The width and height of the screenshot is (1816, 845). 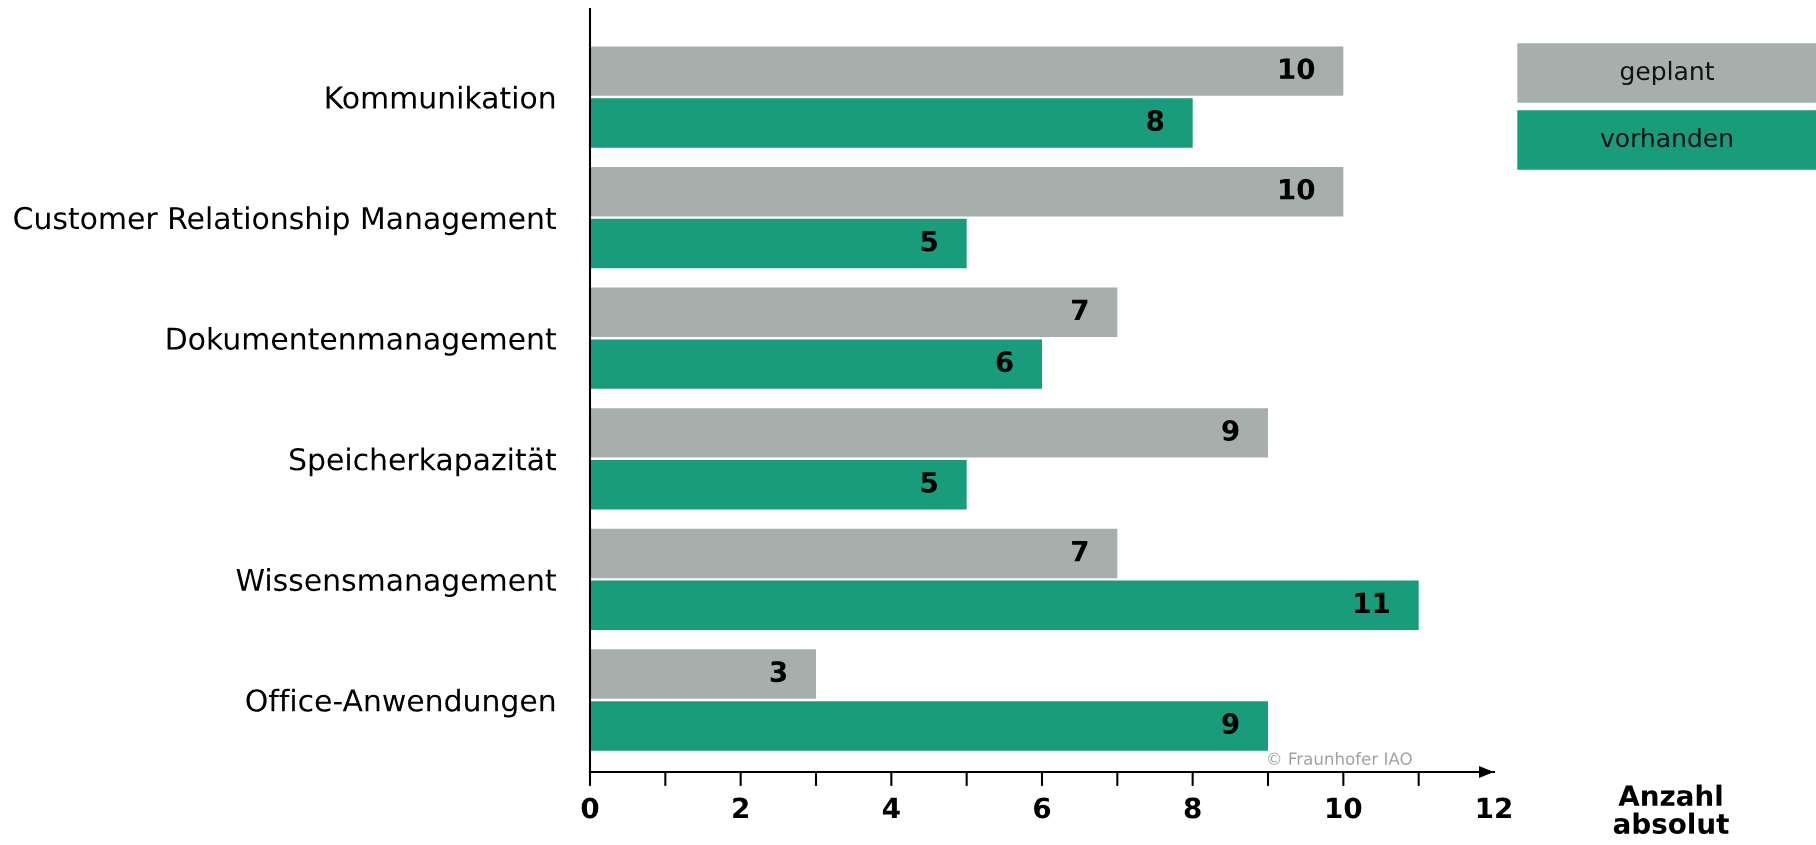 What do you see at coordinates (400, 703) in the screenshot?
I see `y-tick-label: Office-Anwendungen` at bounding box center [400, 703].